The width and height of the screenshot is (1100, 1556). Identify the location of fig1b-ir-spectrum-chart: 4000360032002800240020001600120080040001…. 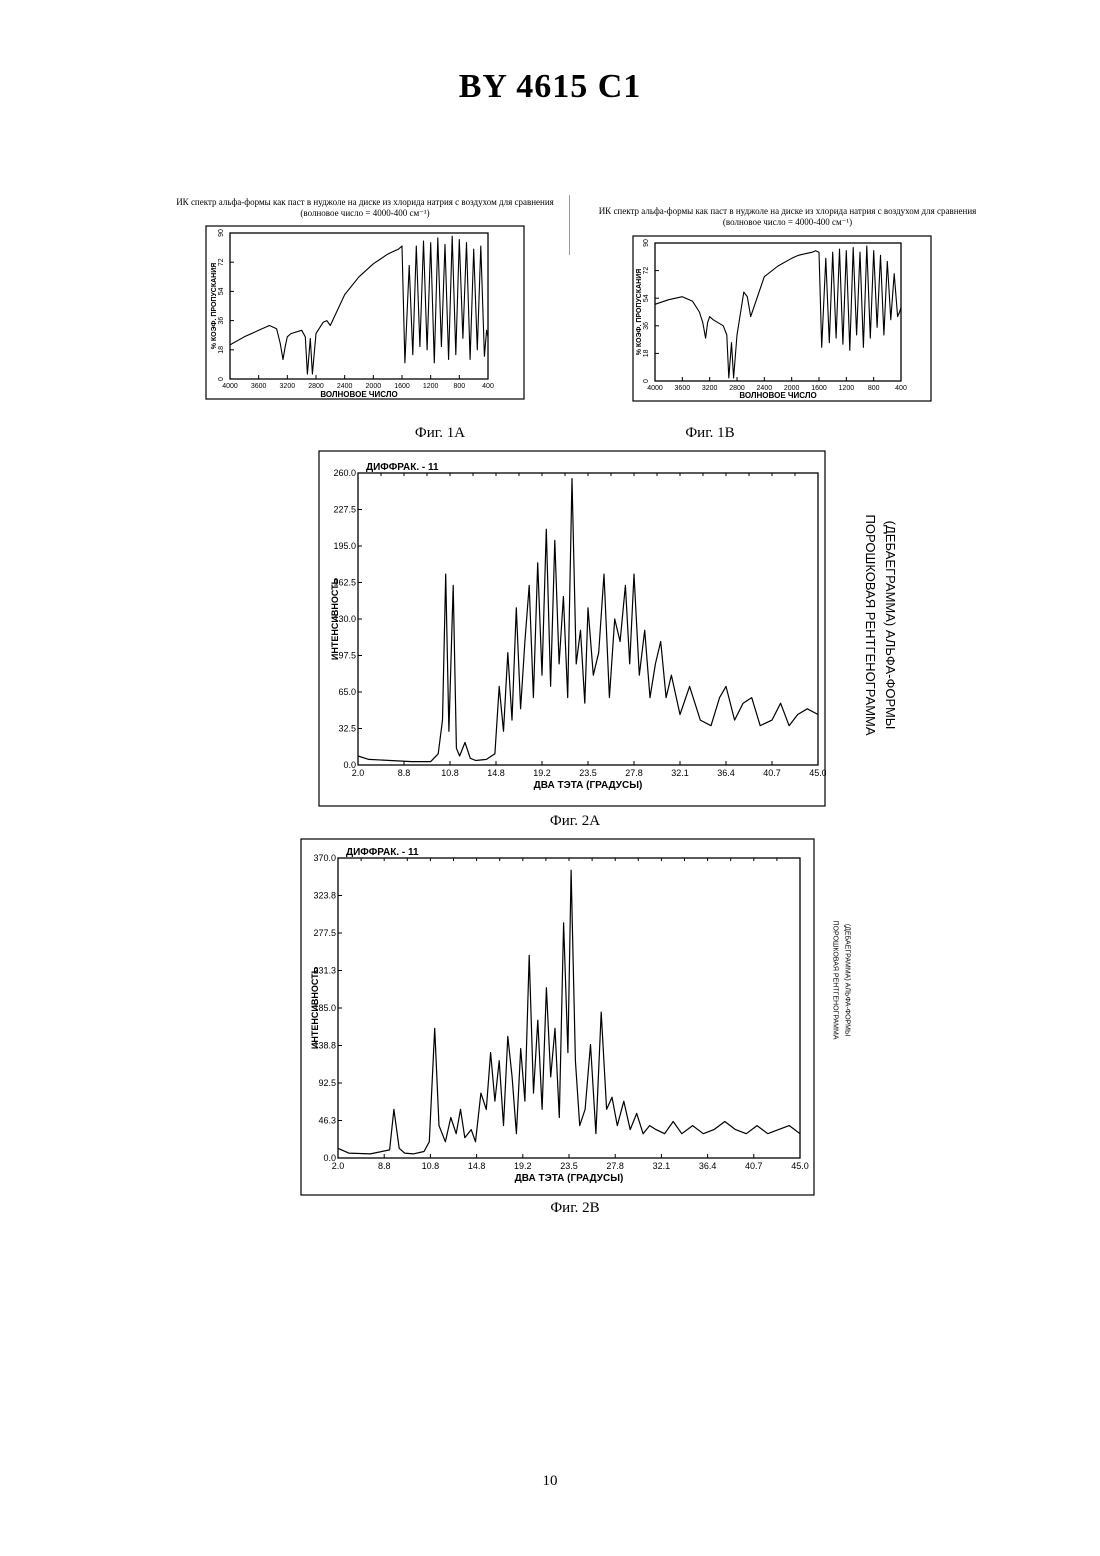
(782, 318).